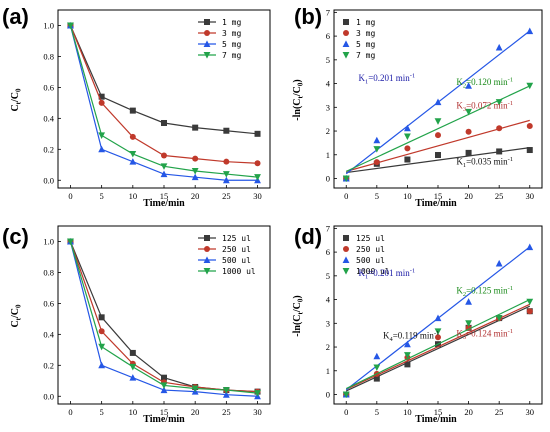 This screenshot has height=432, width=550. Describe the element at coordinates (328, 131) in the screenshot. I see `panel-b-y-tick-label-2: 2` at that location.